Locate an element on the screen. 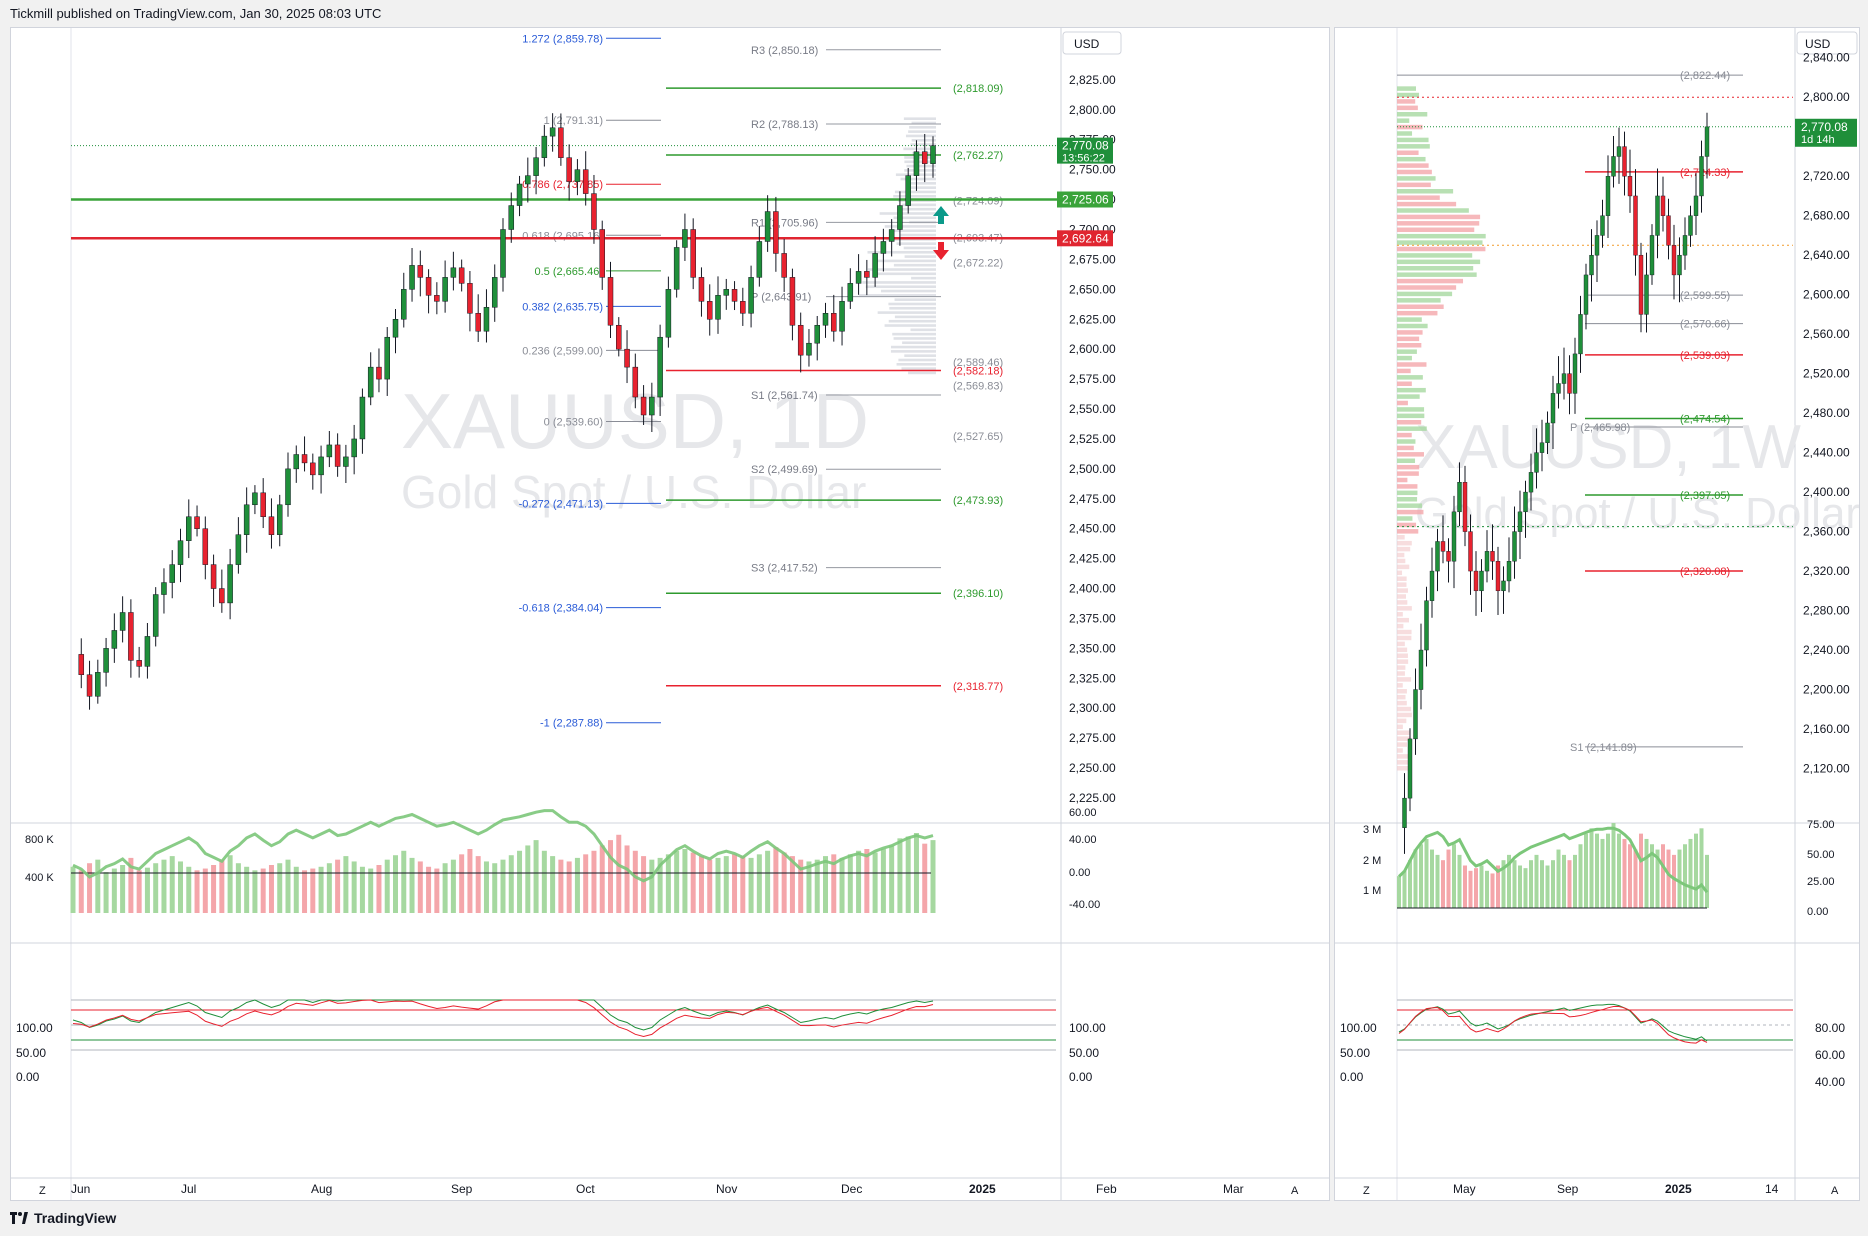 Image resolution: width=1868 pixels, height=1236 pixels. weekly-level-label: S1 (2,141.89) is located at coordinates (1603, 748).